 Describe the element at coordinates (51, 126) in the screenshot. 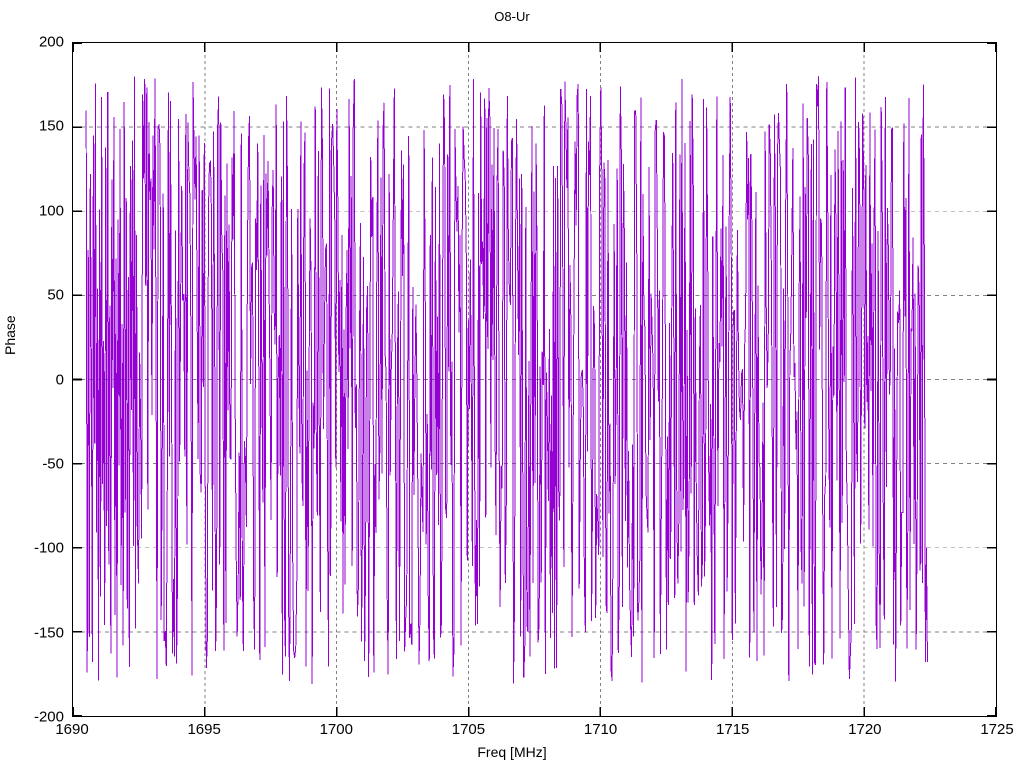

I see `y-tick-label: 150` at that location.